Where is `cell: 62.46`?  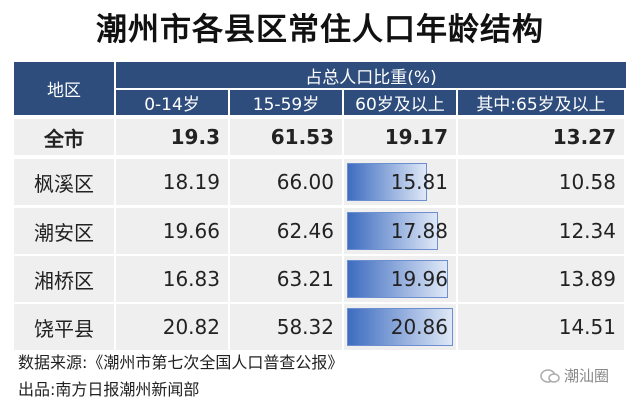
cell: 62.46 is located at coordinates (286, 231).